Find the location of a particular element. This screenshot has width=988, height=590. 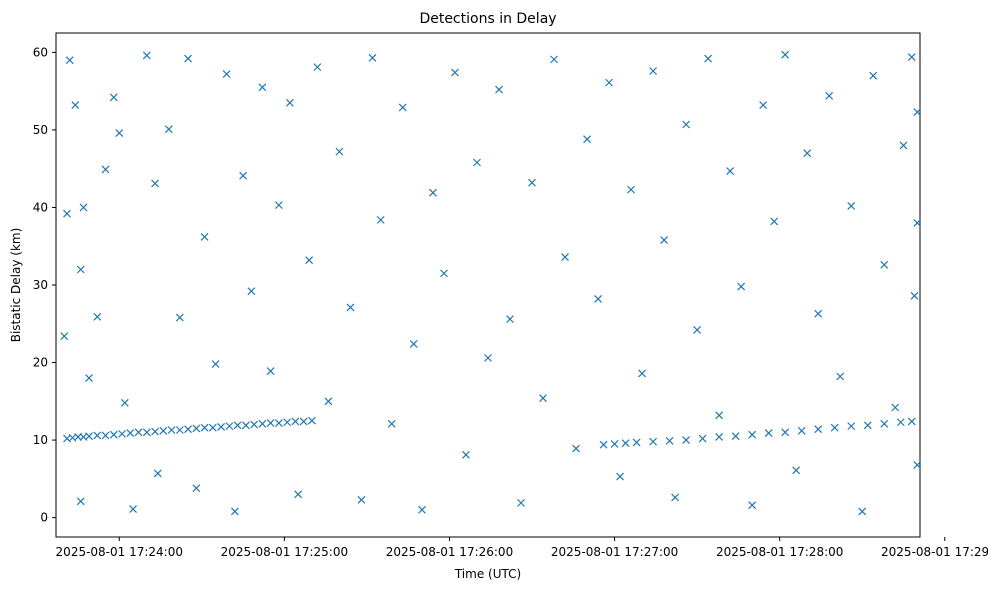

chart-title: Detections in Delay is located at coordinates (487, 19).